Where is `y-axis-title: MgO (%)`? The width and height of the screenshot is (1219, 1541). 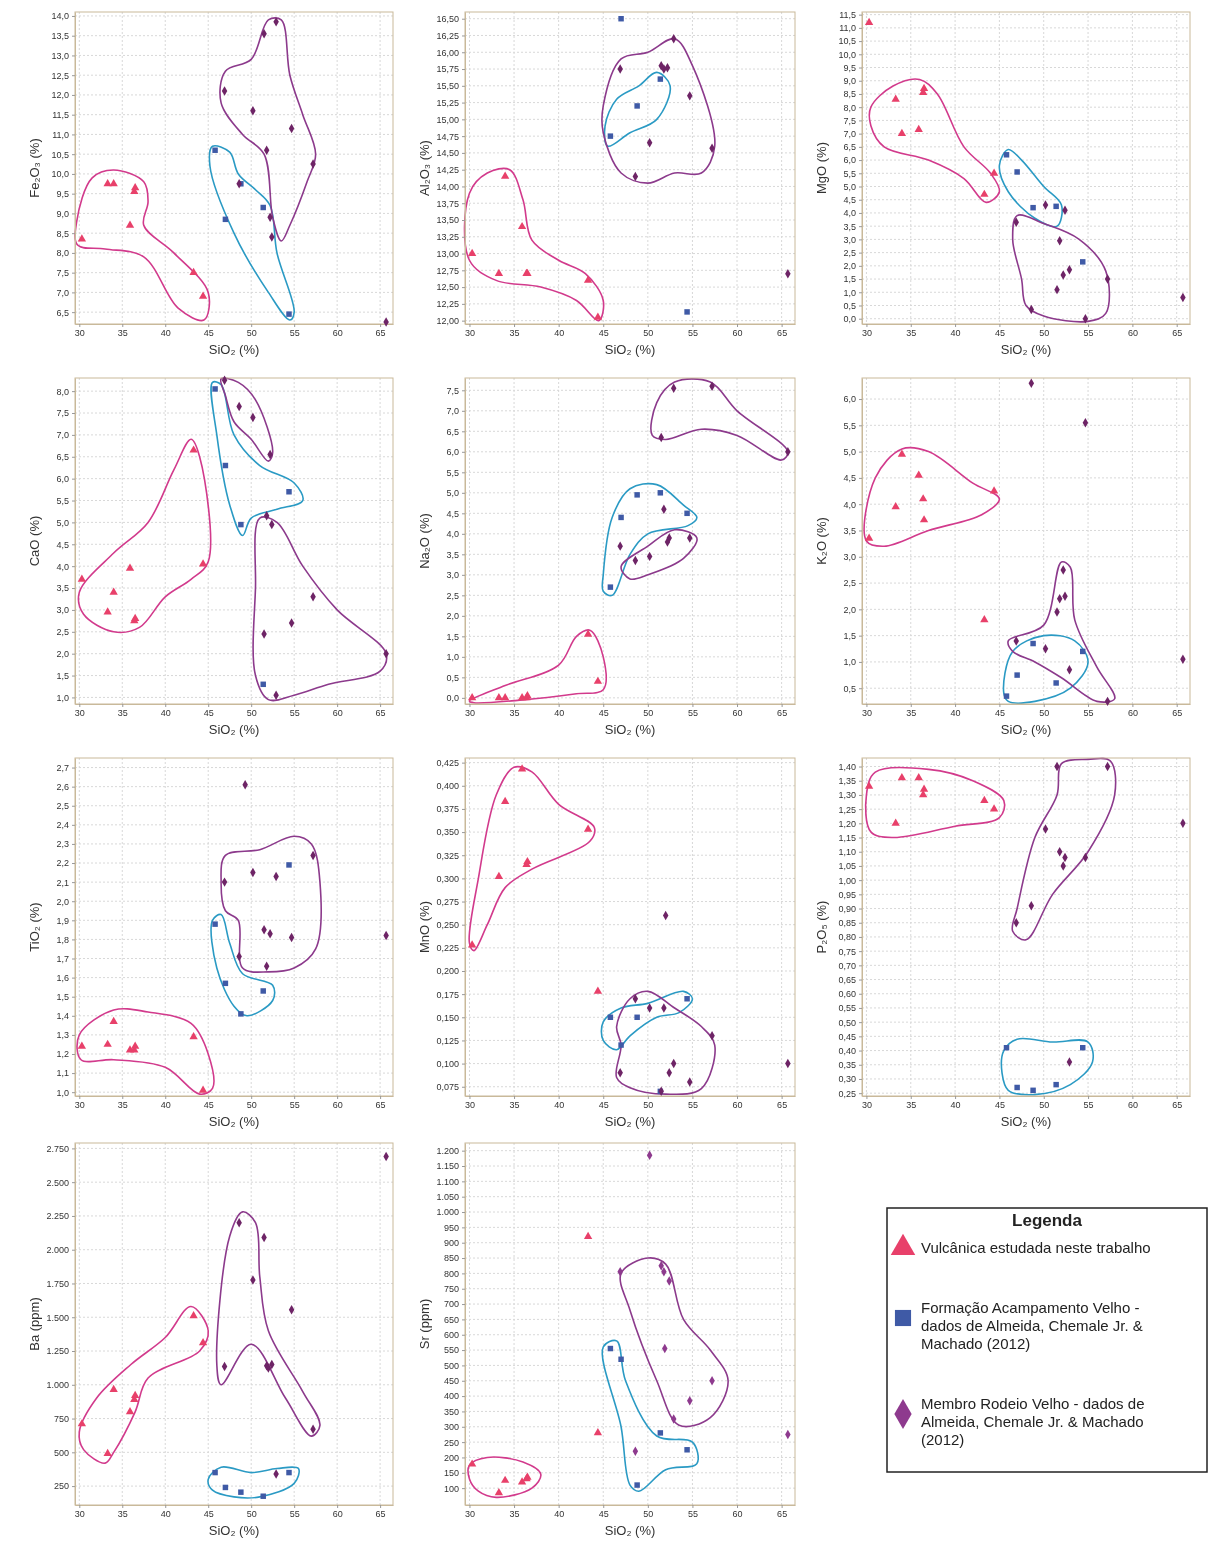 y-axis-title: MgO (%) is located at coordinates (821, 168).